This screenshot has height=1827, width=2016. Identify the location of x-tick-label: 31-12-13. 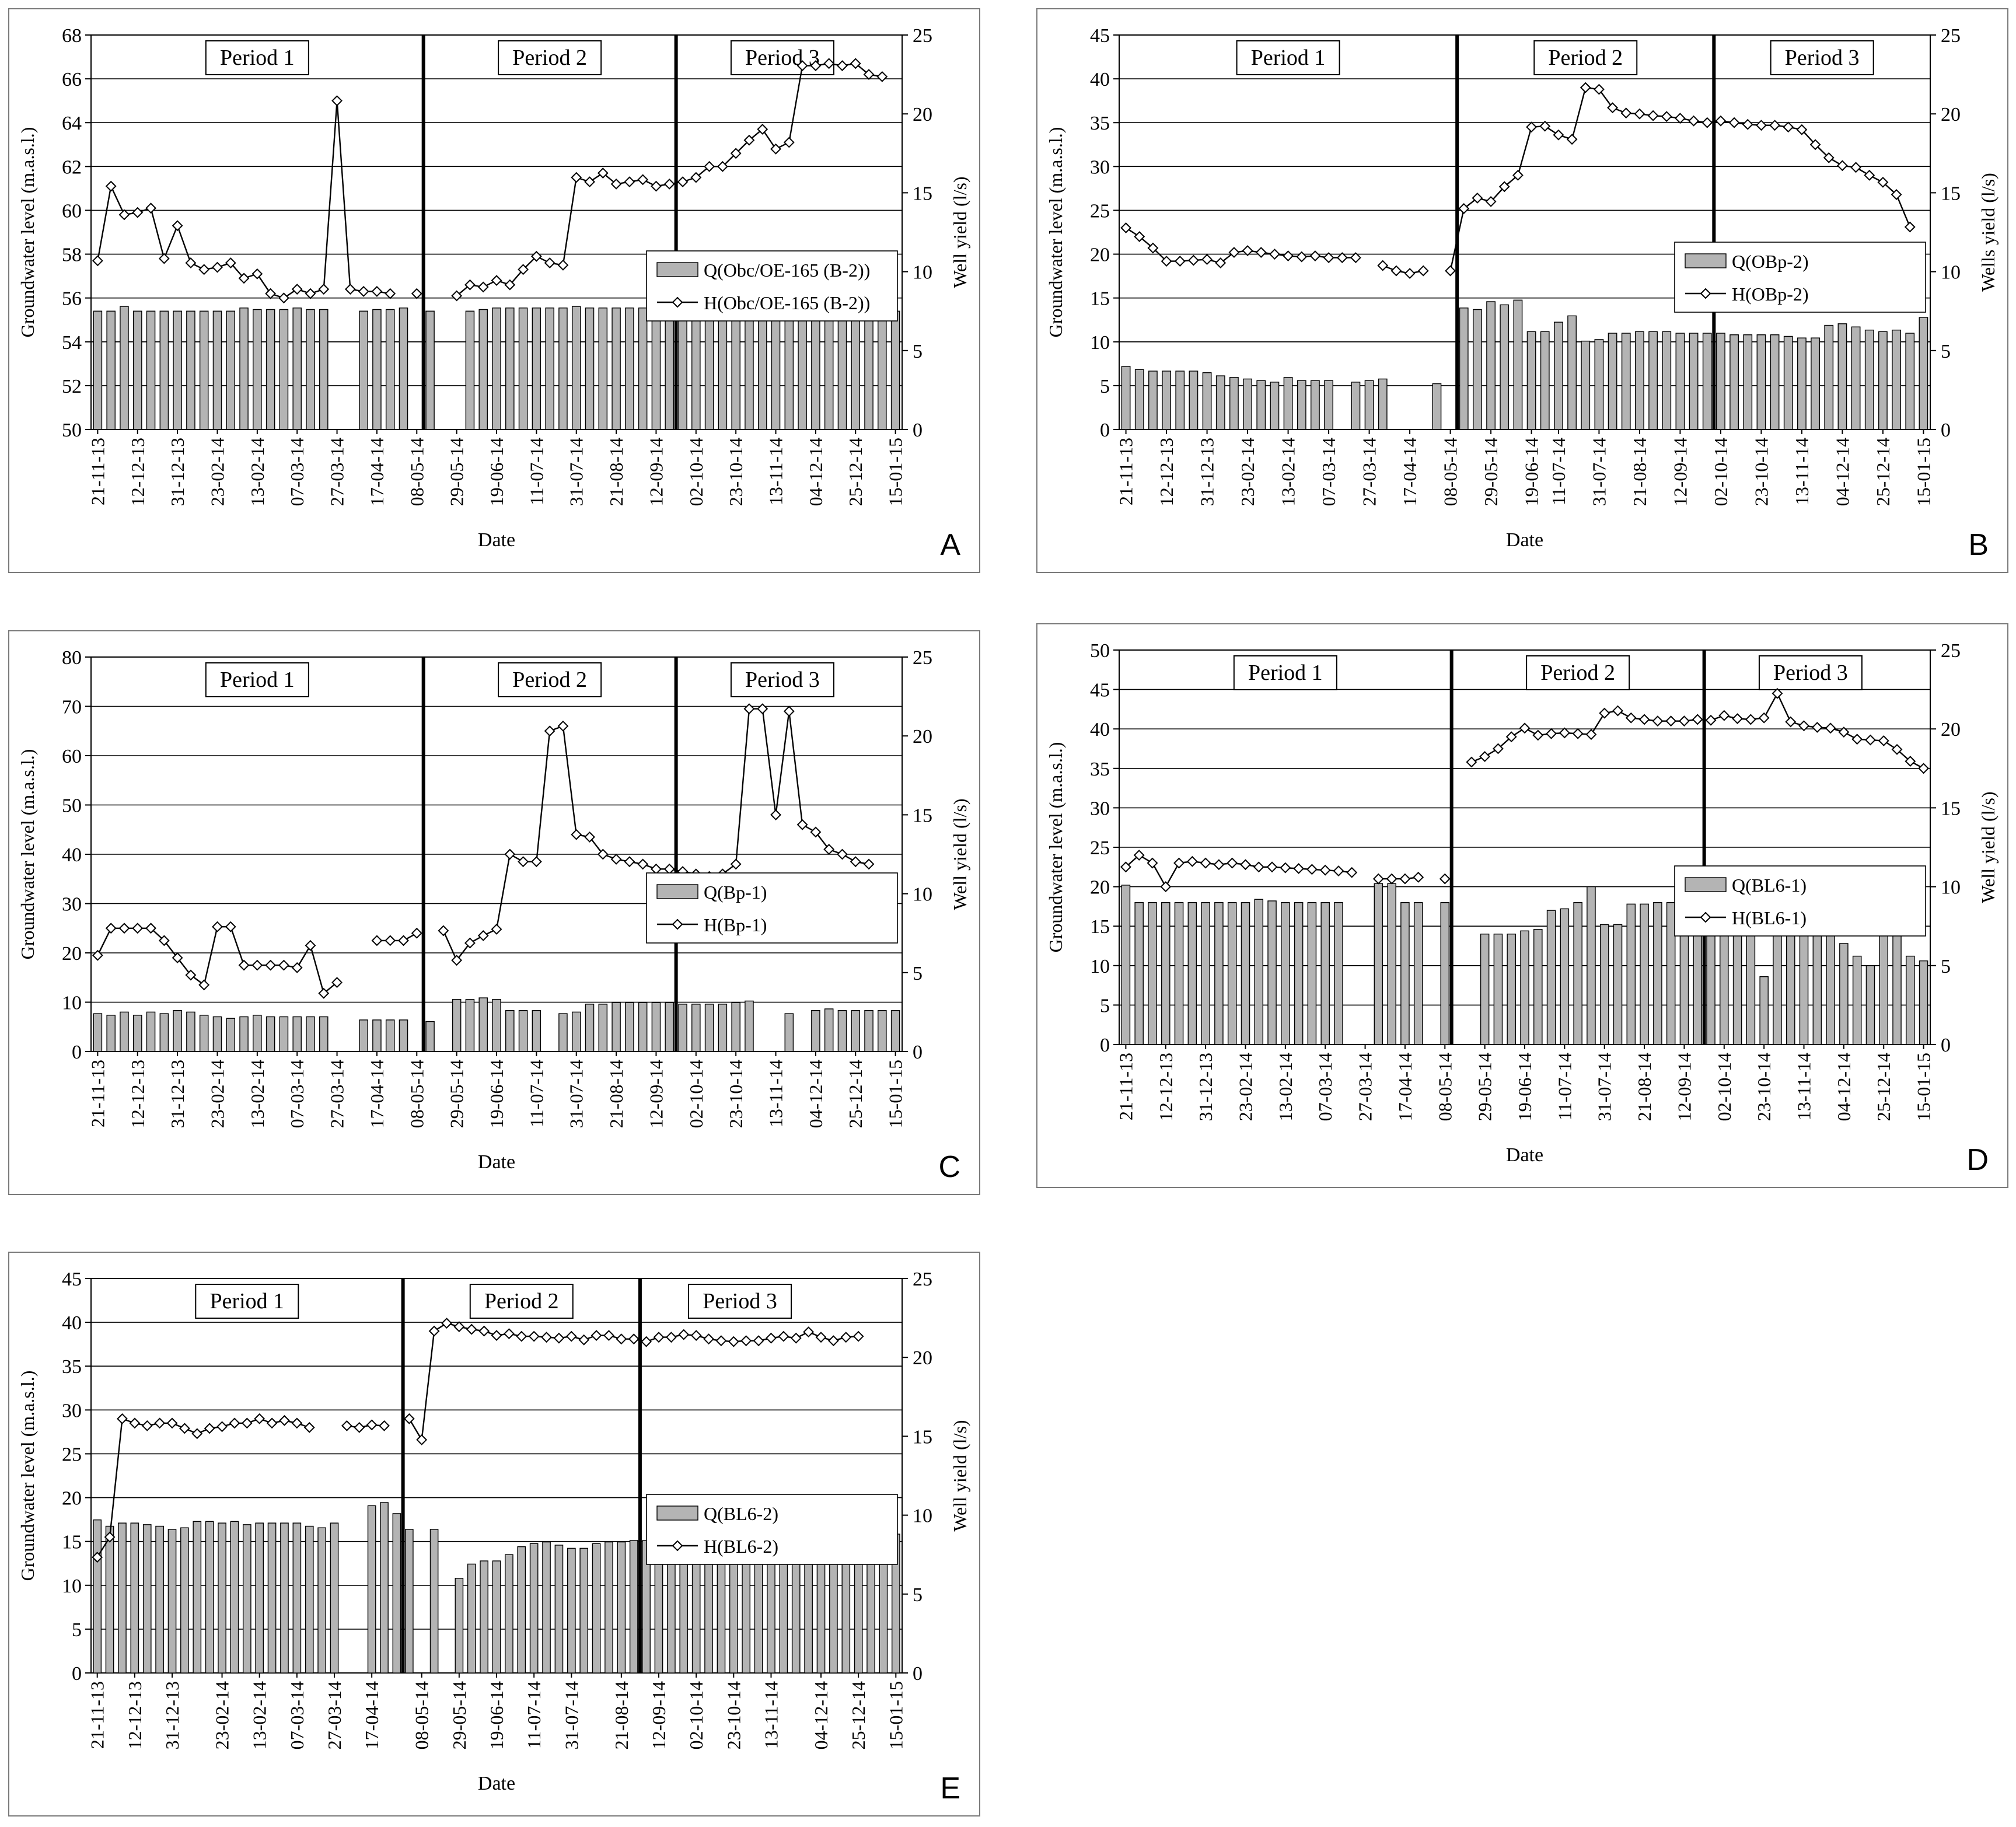
(1207, 472).